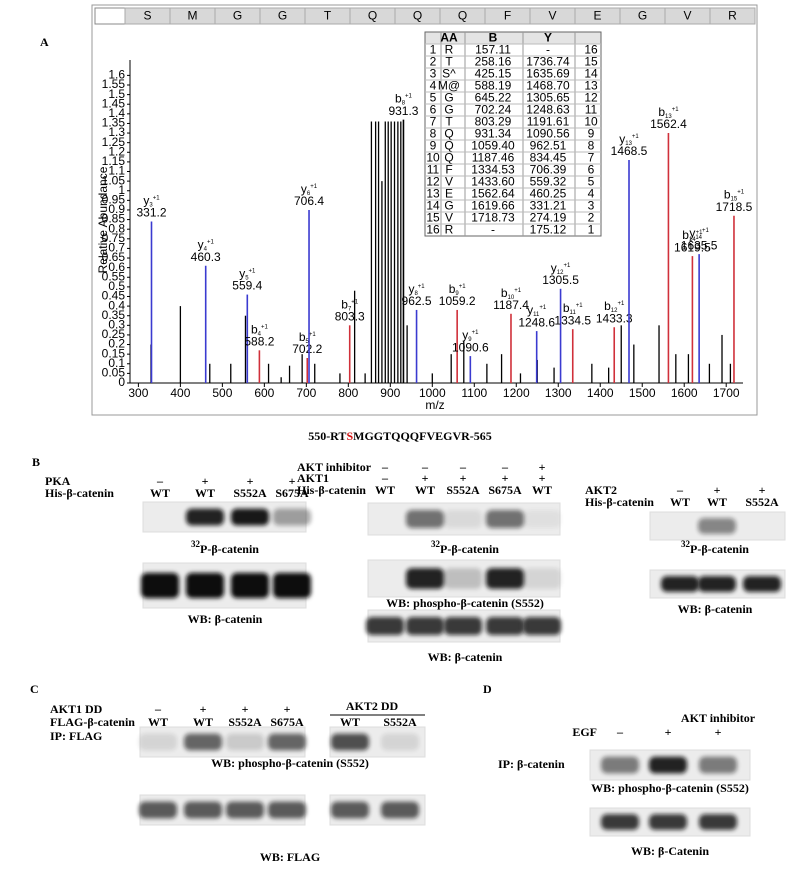 Image resolution: width=800 pixels, height=878 pixels. What do you see at coordinates (448, 98) in the screenshot?
I see `table-cell: G` at bounding box center [448, 98].